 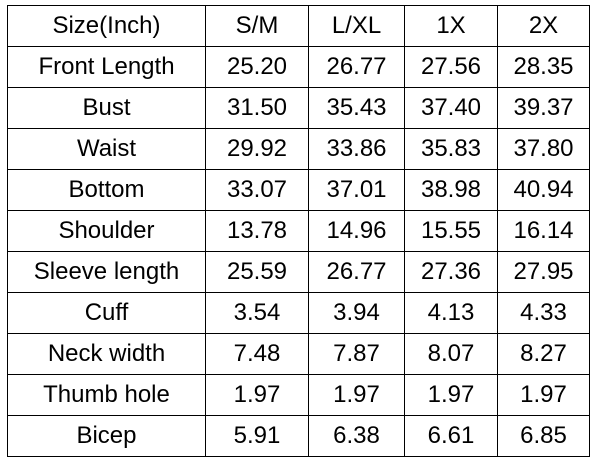 What do you see at coordinates (451, 436) in the screenshot?
I see `cell: 6.61` at bounding box center [451, 436].